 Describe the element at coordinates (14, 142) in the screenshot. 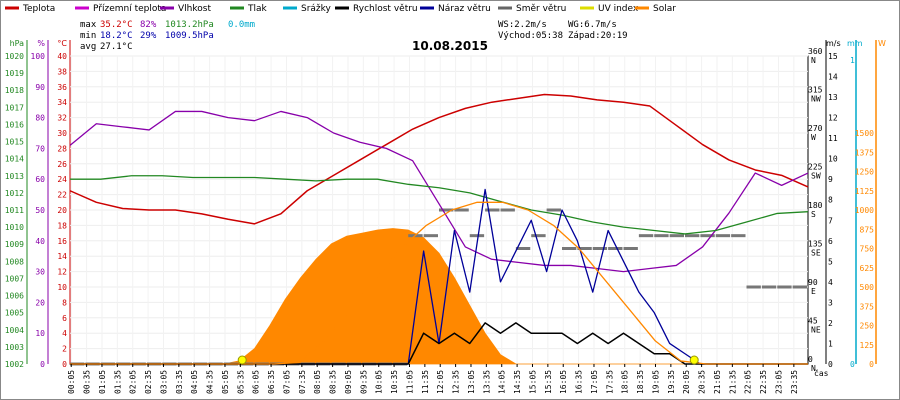

I see `pressure-axis-tick-label: 1015` at that location.